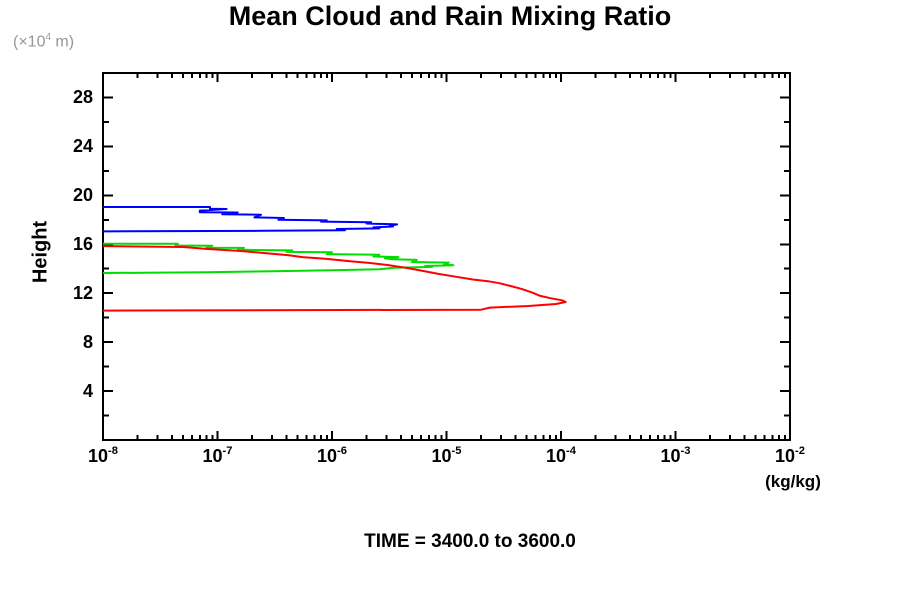 The image size is (900, 600). Describe the element at coordinates (342, 450) in the screenshot. I see `x-tick-exponent: -6` at that location.